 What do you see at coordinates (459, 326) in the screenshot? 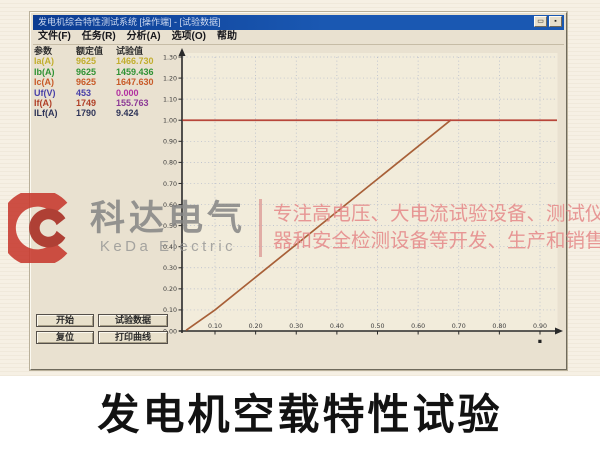
I see `x-tick-label: 0.70` at bounding box center [459, 326].